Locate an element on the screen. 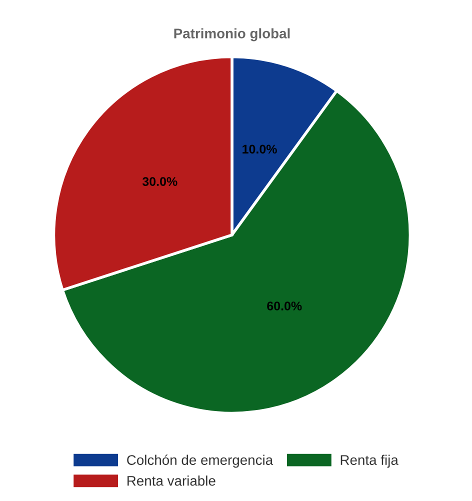 The width and height of the screenshot is (472, 501). legend-label: Renta variable is located at coordinates (172, 481).